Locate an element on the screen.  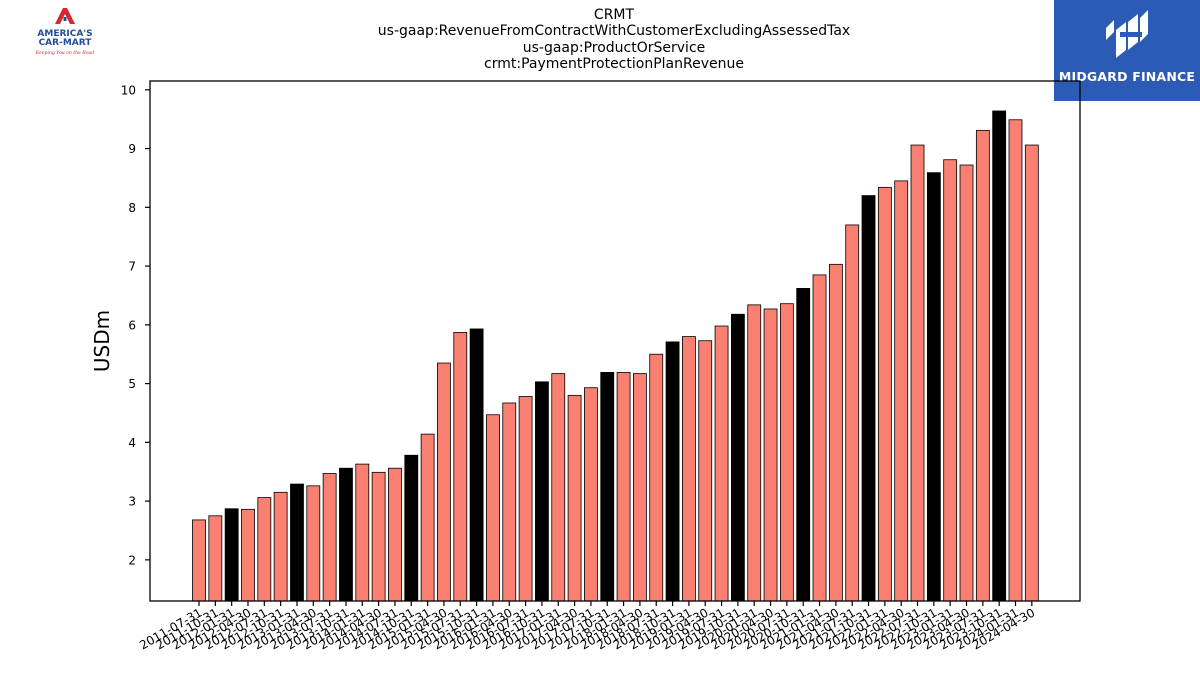
midgard-finance-logo: MIDGARD FINANCE is located at coordinates (1127, 50).